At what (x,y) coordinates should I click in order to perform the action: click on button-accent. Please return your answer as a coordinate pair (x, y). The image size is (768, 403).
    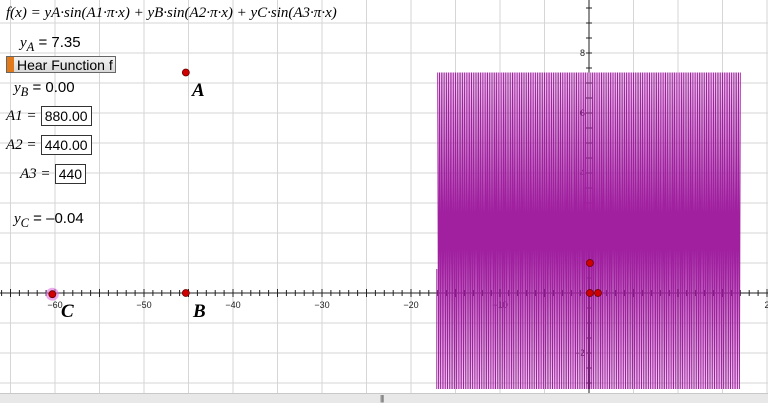
    Looking at the image, I should click on (10, 64).